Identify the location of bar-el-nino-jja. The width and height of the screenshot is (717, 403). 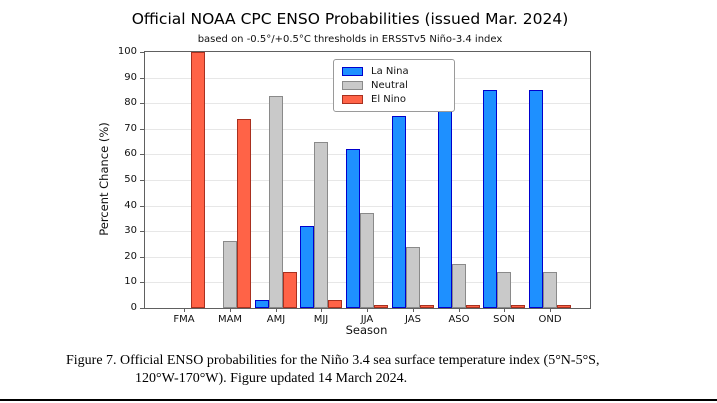
(381, 306).